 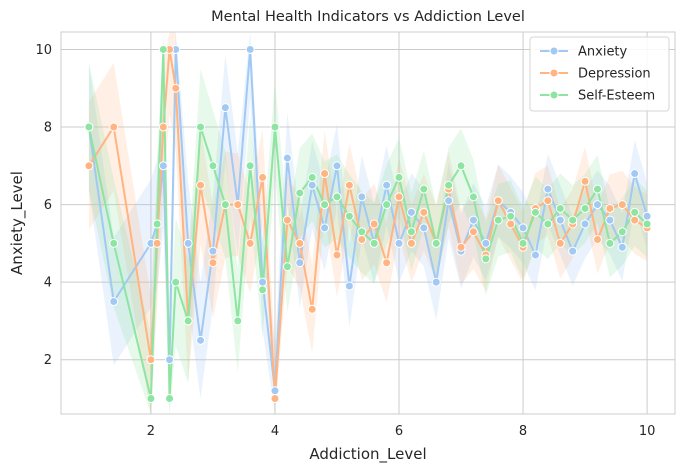 I want to click on self-esteem-legend-label: Self-Esteem, so click(x=616, y=96).